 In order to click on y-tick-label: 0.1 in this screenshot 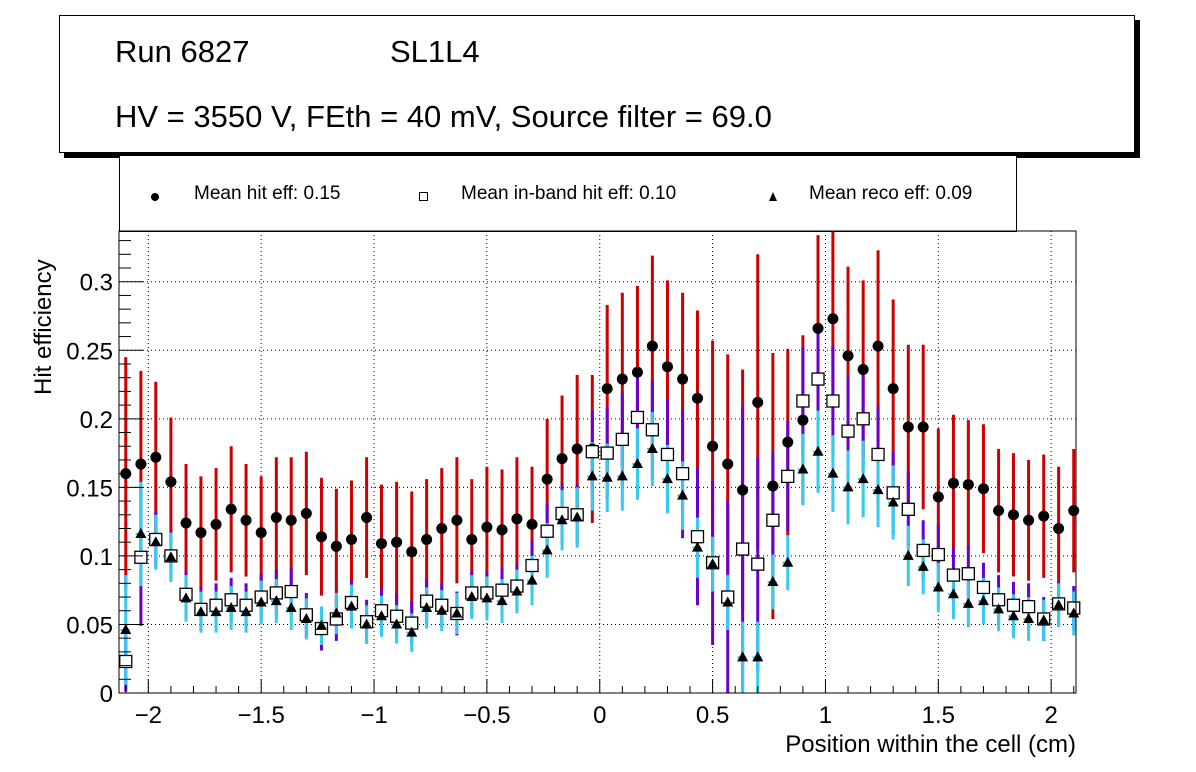, I will do `click(96, 557)`.